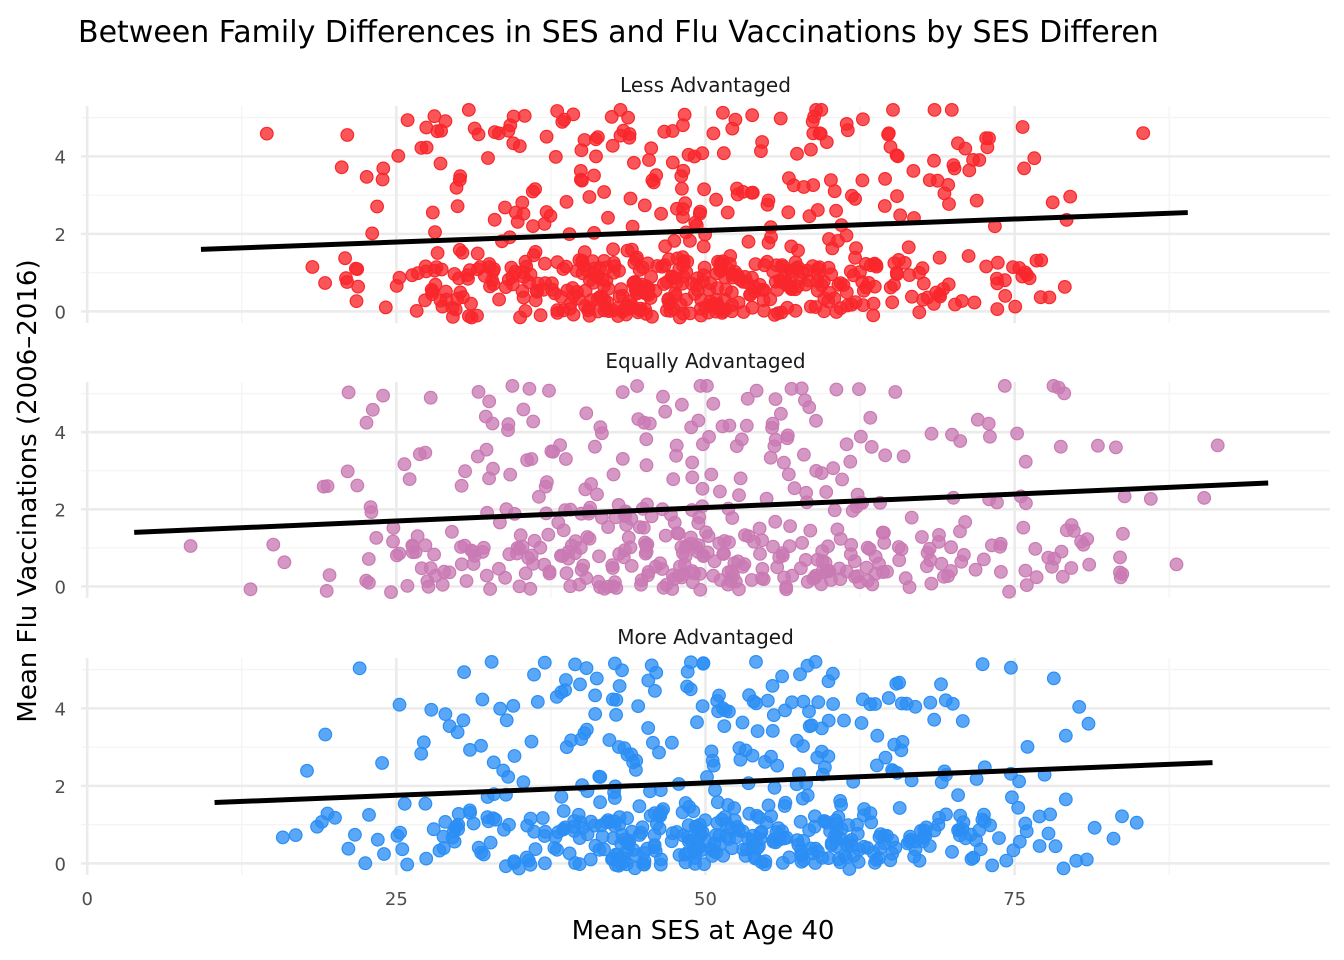 This screenshot has width=1344, height=960. I want to click on x-axis-ticks: 0 25 50 75, so click(553, 899).